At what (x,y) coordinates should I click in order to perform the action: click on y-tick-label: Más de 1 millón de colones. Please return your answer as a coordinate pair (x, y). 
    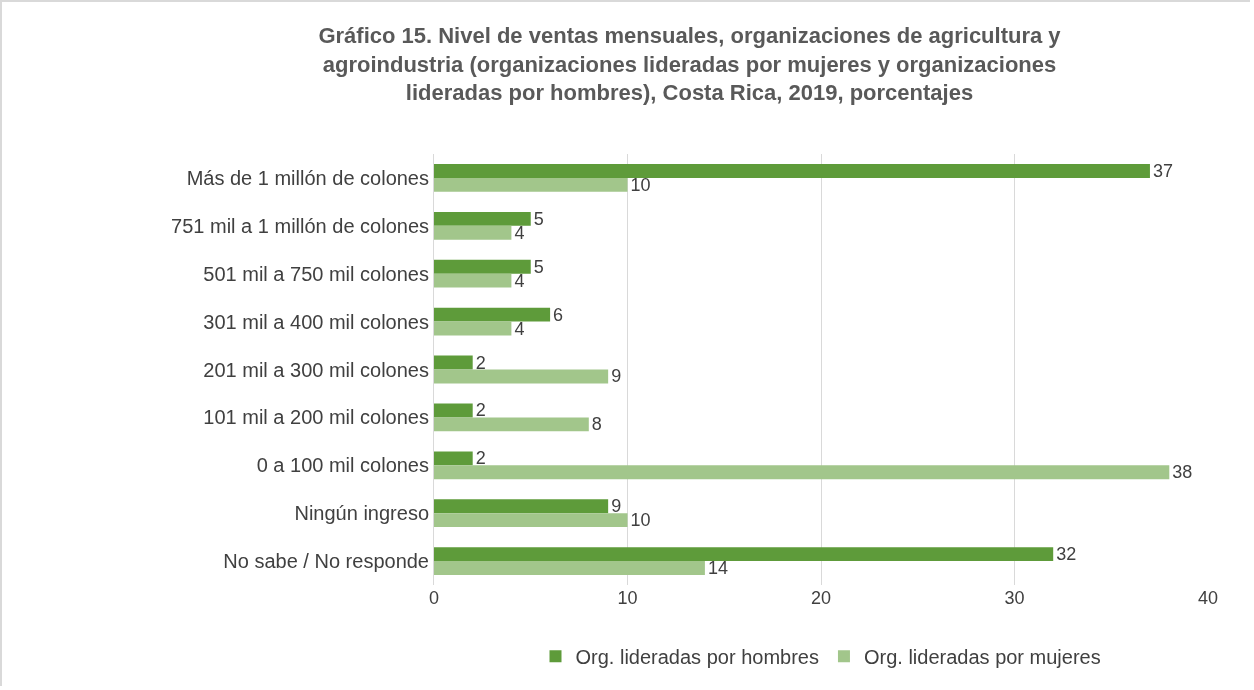
    Looking at the image, I should click on (307, 177).